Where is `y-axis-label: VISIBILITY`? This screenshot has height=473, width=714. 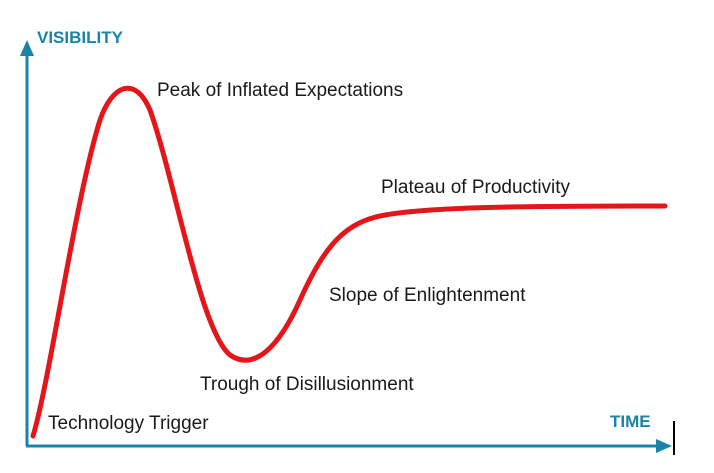
y-axis-label: VISIBILITY is located at coordinates (80, 37).